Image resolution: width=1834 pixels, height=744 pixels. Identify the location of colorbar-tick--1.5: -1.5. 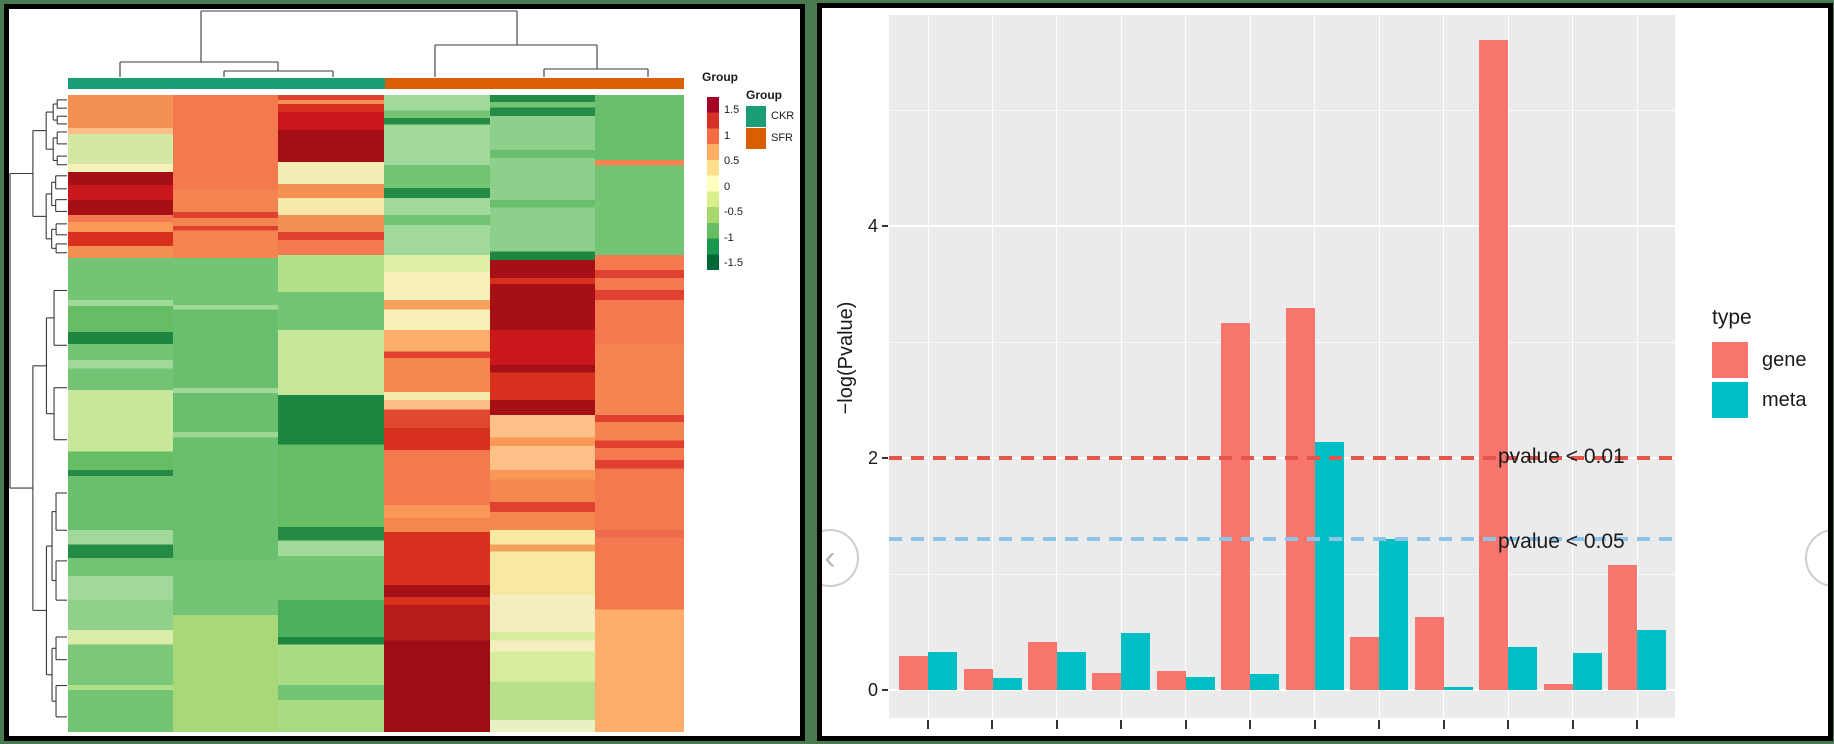
(733, 263).